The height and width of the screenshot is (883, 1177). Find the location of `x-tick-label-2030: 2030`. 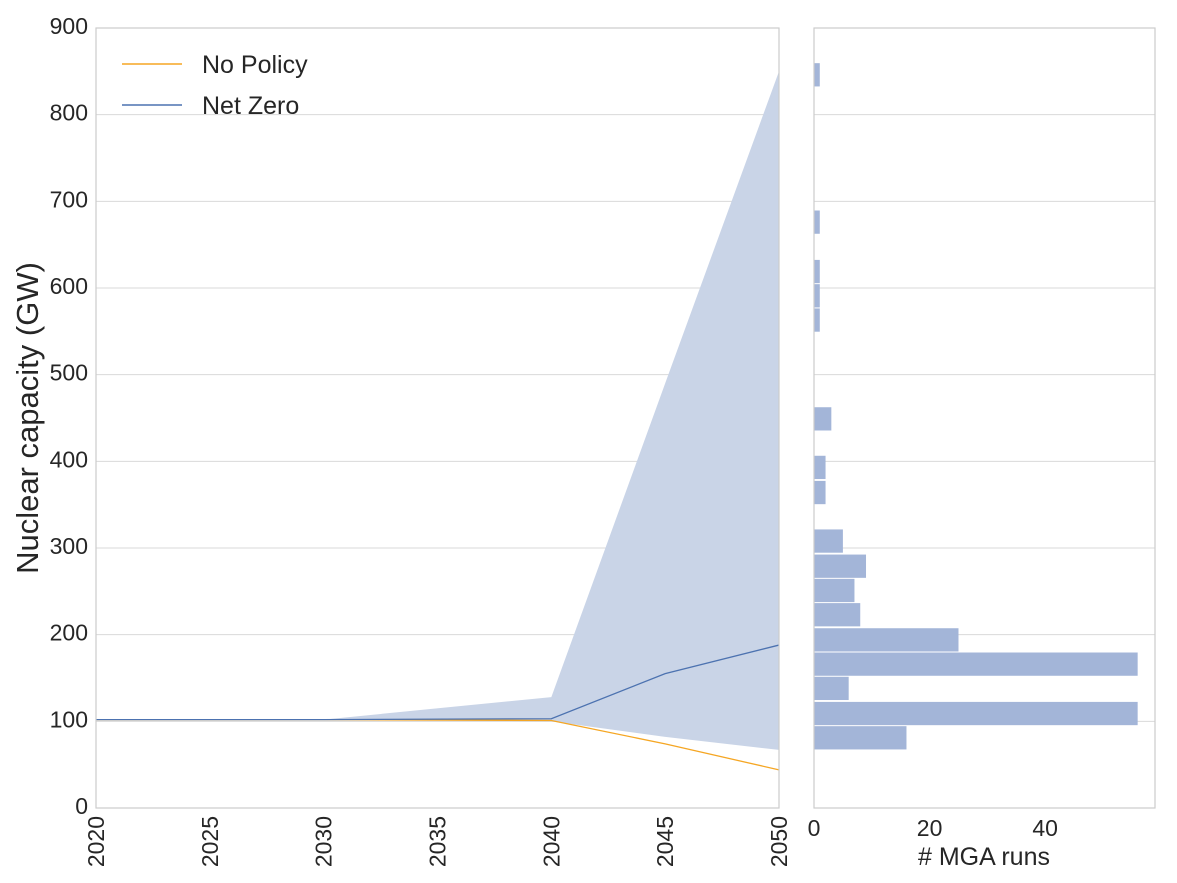

x-tick-label-2030: 2030 is located at coordinates (324, 841).